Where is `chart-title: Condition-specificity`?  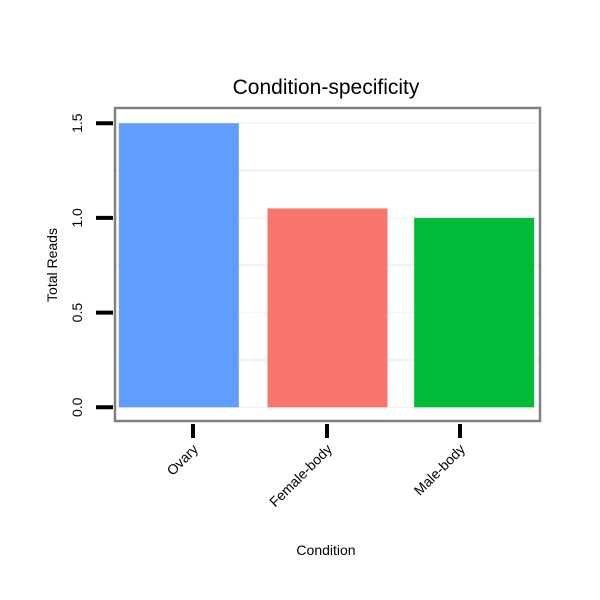
chart-title: Condition-specificity is located at coordinates (326, 87).